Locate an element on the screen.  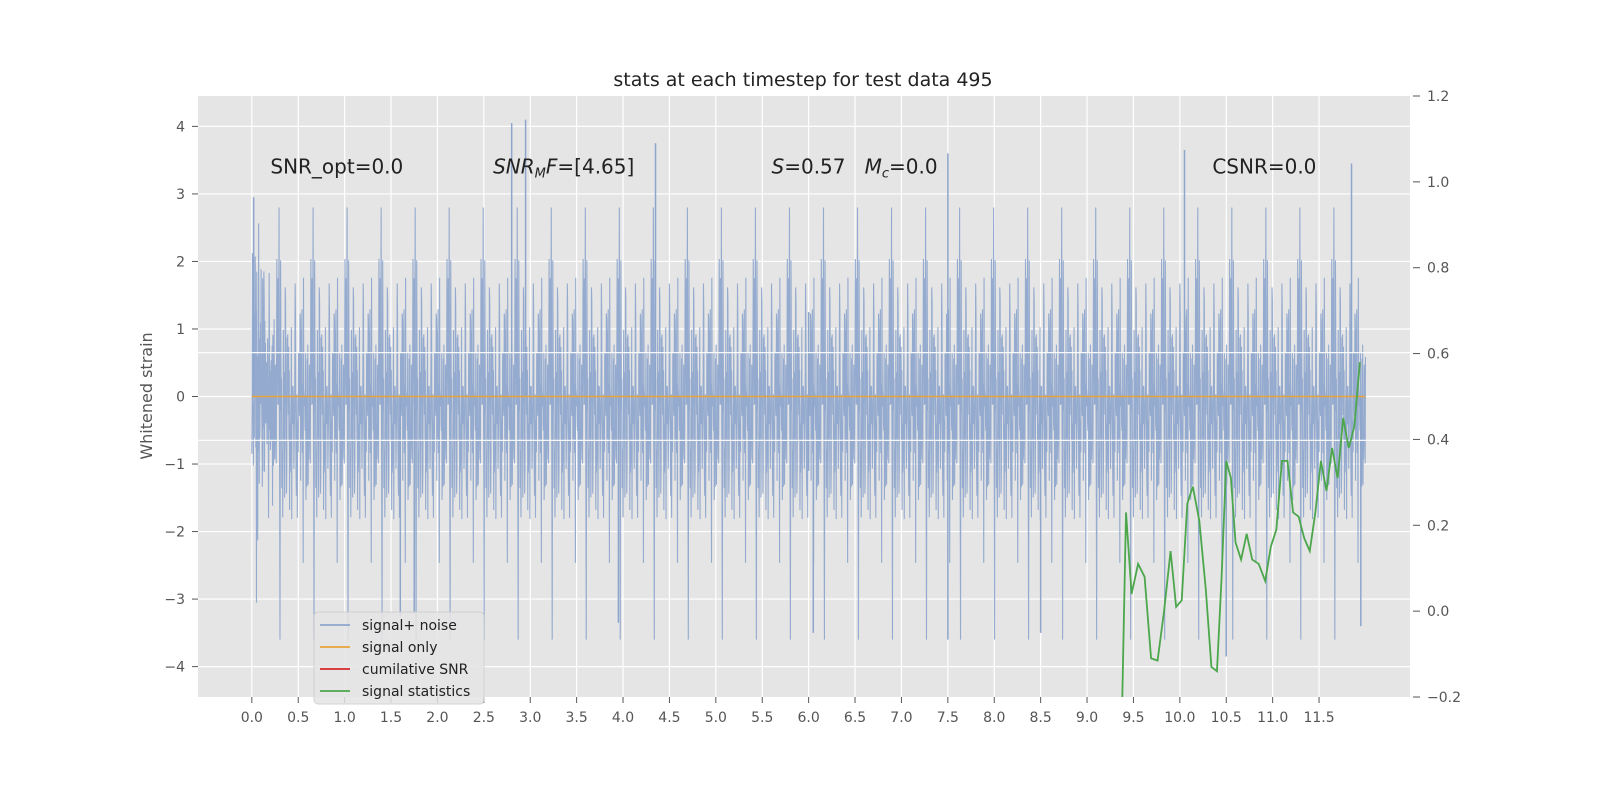
legend-box is located at coordinates (399, 658).